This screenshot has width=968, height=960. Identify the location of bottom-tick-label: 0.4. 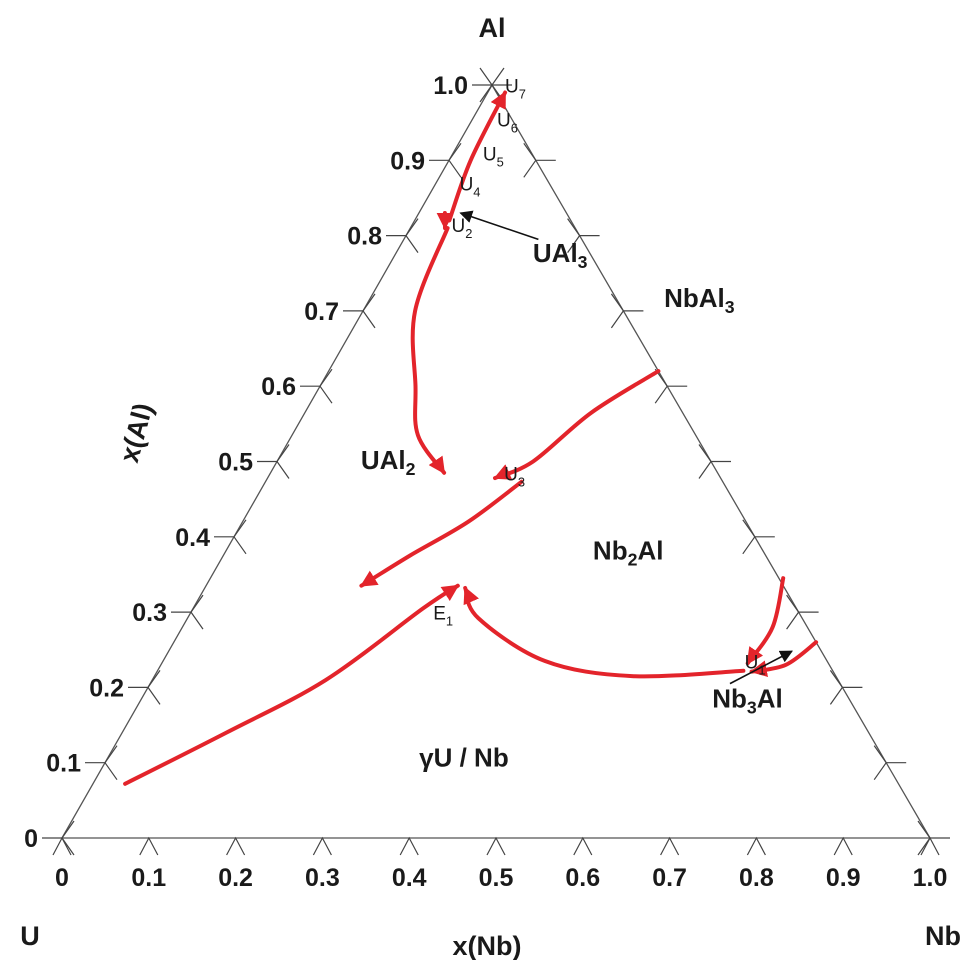
(409, 878).